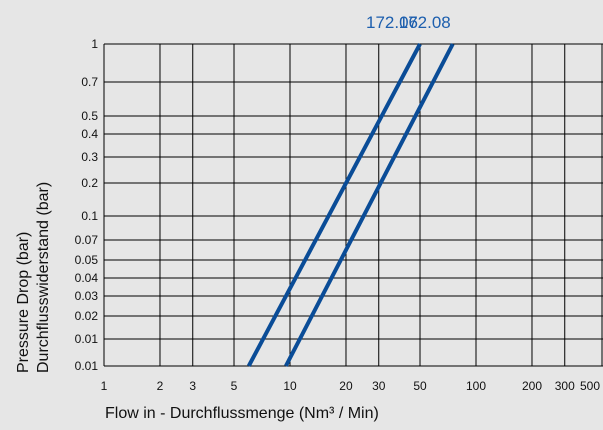  Describe the element at coordinates (476, 386) in the screenshot. I see `x-tick-label: 100` at that location.